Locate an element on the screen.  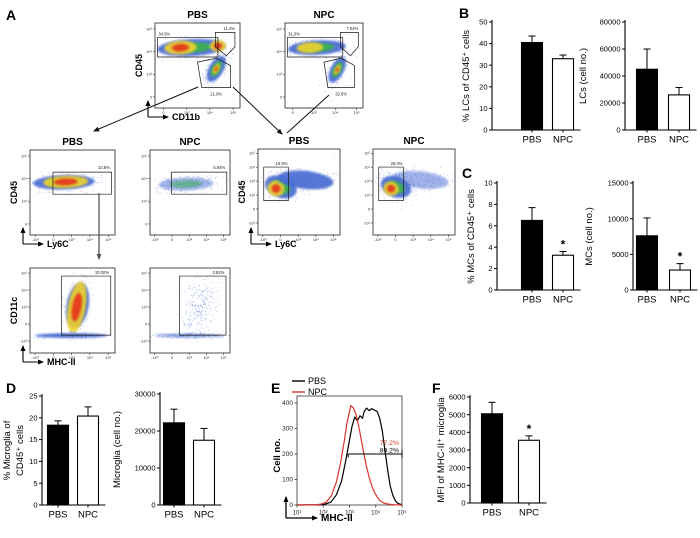
svg-text: 8 is located at coordinates (490, 204).